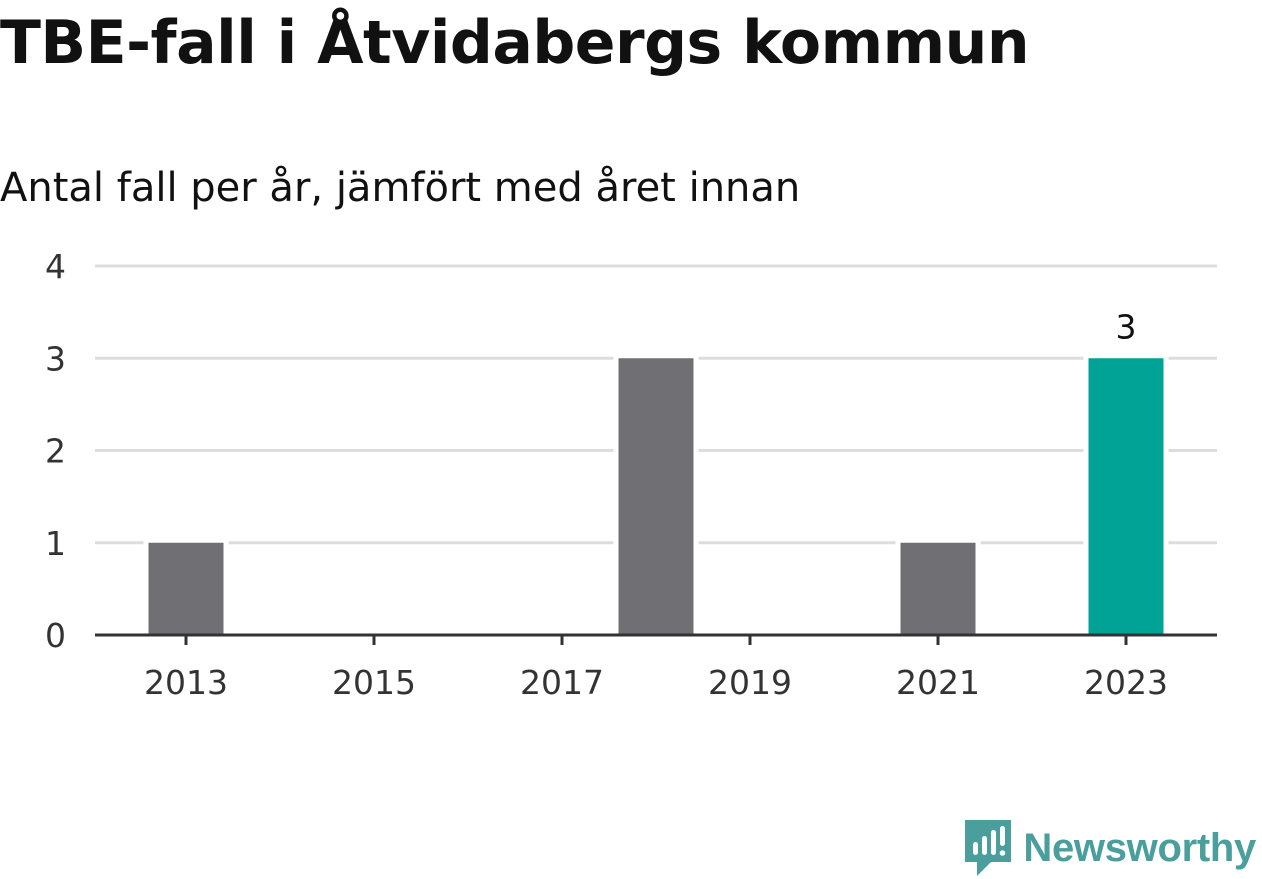 The width and height of the screenshot is (1262, 879). Describe the element at coordinates (562, 682) in the screenshot. I see `x-tick-label: 2017` at that location.